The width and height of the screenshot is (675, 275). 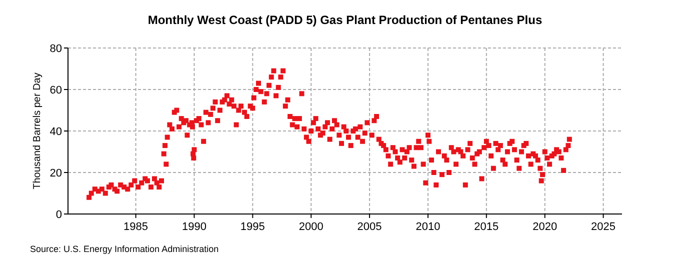 I want to click on source-note: Source: U.S. Energy Information Administration, so click(x=124, y=249).